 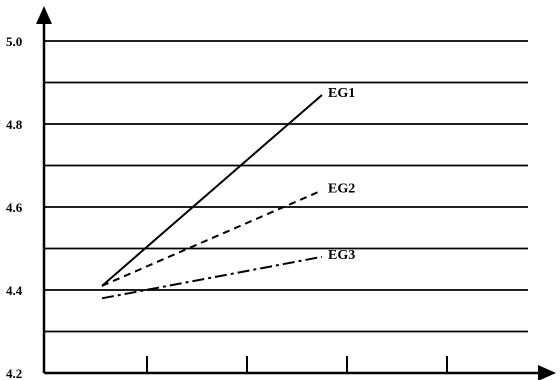 I want to click on y-tick-label: 4.4, so click(x=14, y=290).